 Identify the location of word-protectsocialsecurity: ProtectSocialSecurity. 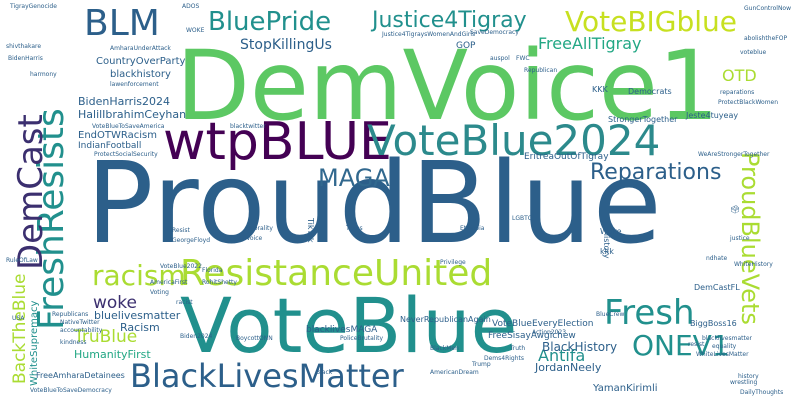
(126, 154).